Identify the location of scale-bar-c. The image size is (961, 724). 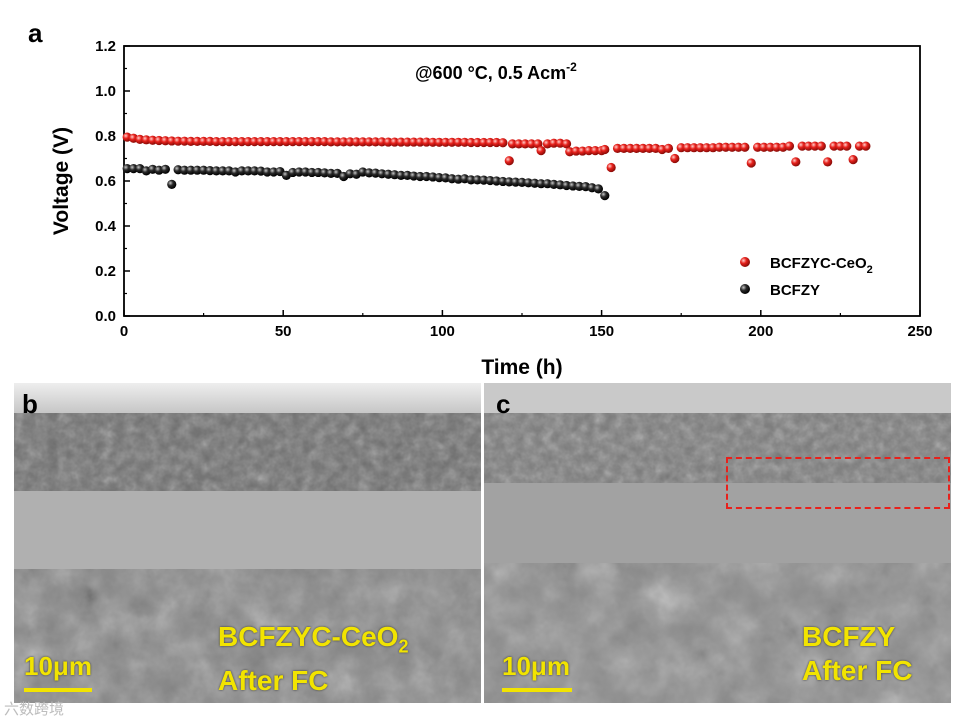
(537, 690).